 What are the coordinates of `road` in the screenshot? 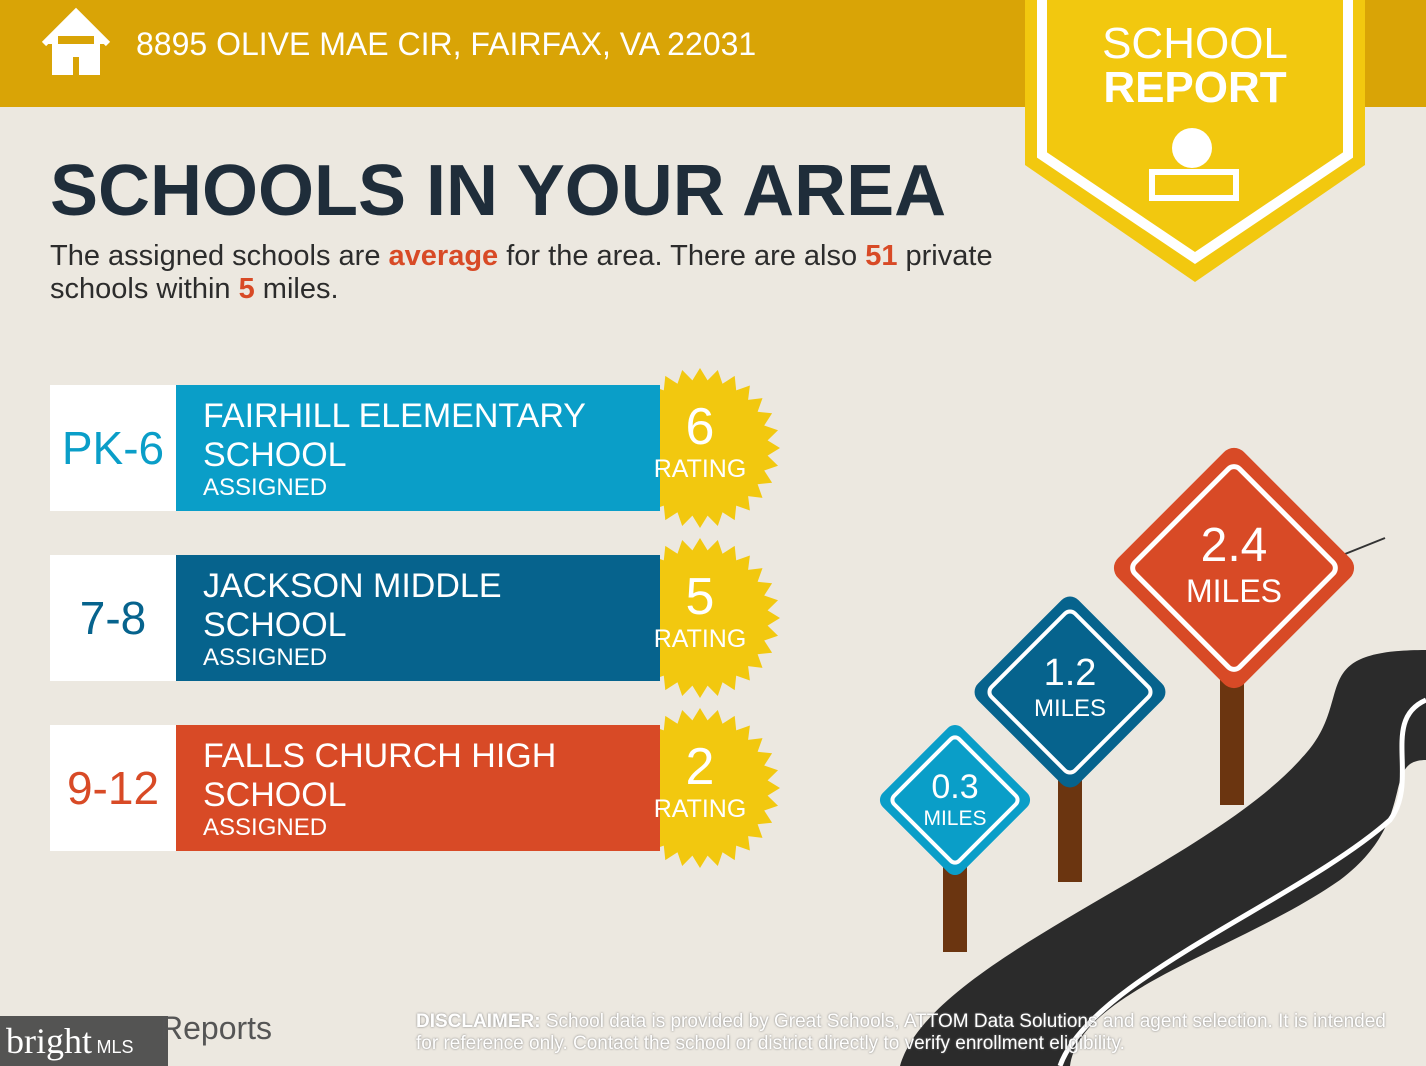 It's located at (1163, 858).